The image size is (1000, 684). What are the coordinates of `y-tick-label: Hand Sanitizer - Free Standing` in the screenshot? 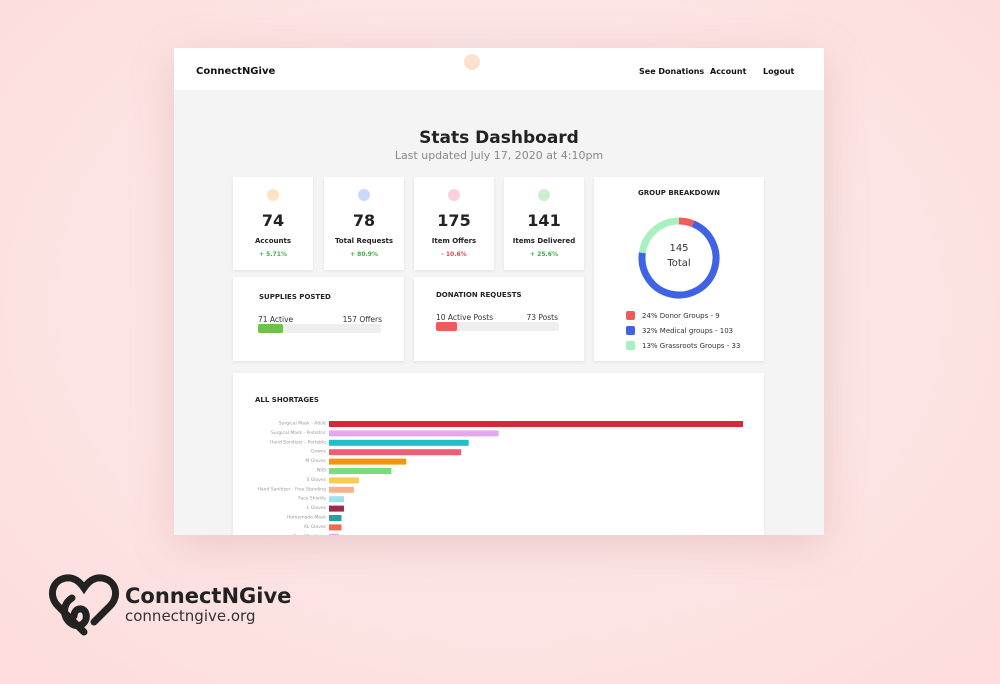 It's located at (291, 489).